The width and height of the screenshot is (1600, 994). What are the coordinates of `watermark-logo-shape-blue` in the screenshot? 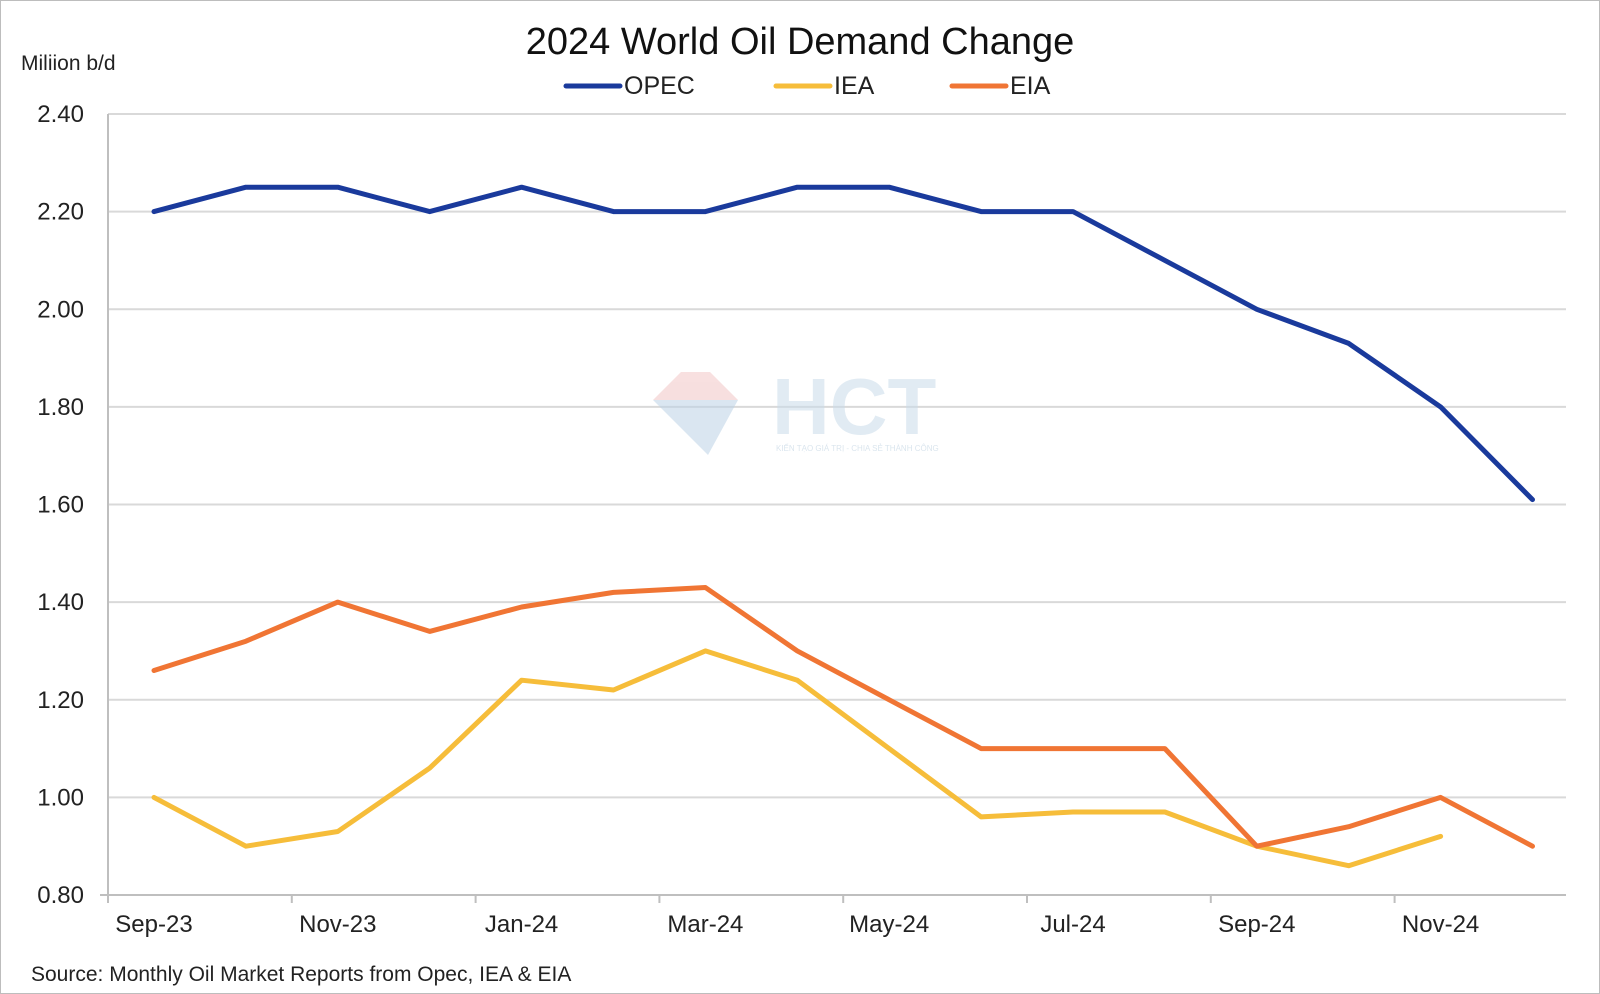 It's located at (695, 427).